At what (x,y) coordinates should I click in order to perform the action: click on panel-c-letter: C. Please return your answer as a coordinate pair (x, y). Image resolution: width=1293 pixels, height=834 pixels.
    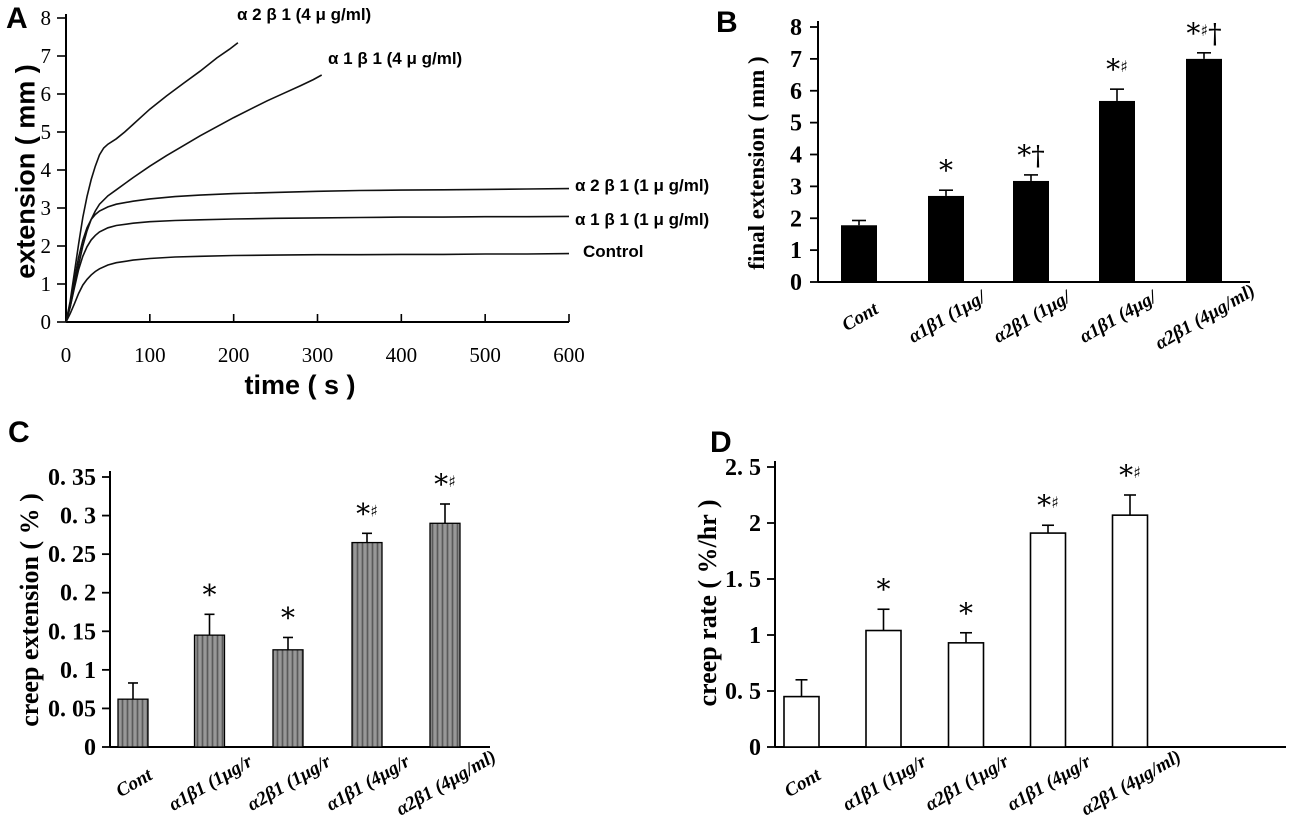
    Looking at the image, I should click on (19, 432).